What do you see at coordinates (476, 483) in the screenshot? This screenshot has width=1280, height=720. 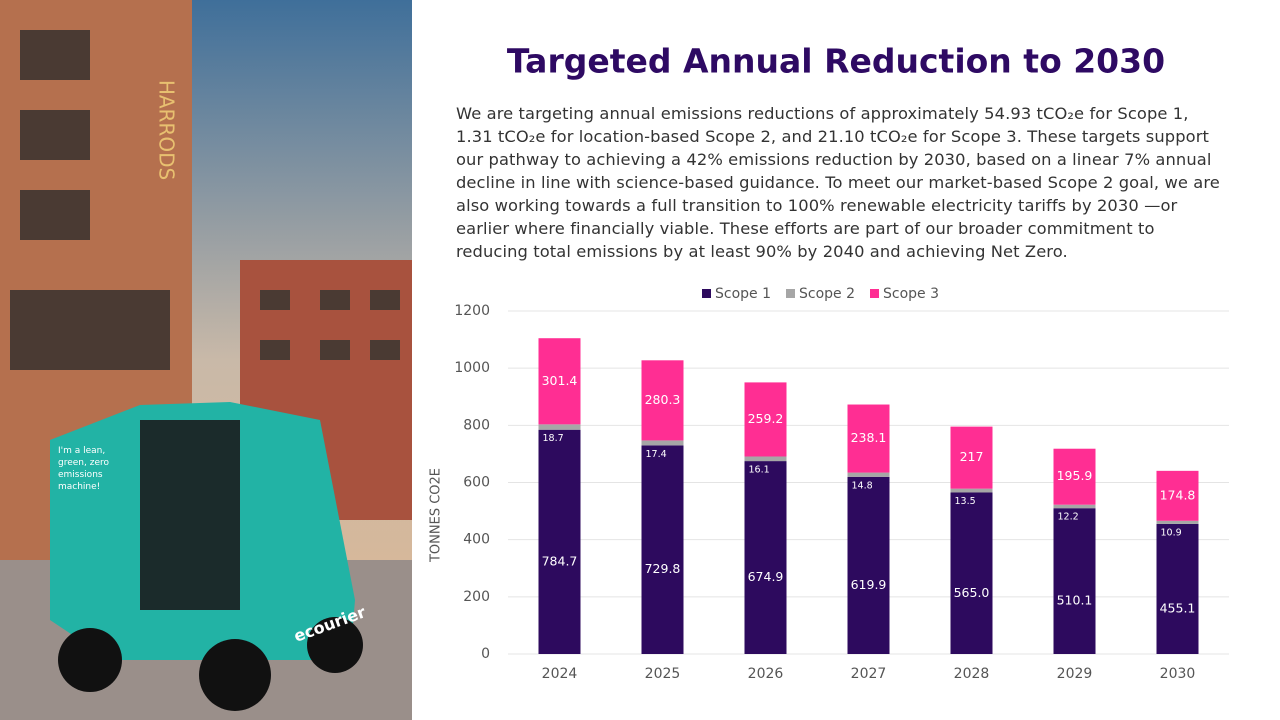 I see `y-tick-label: 600` at bounding box center [476, 483].